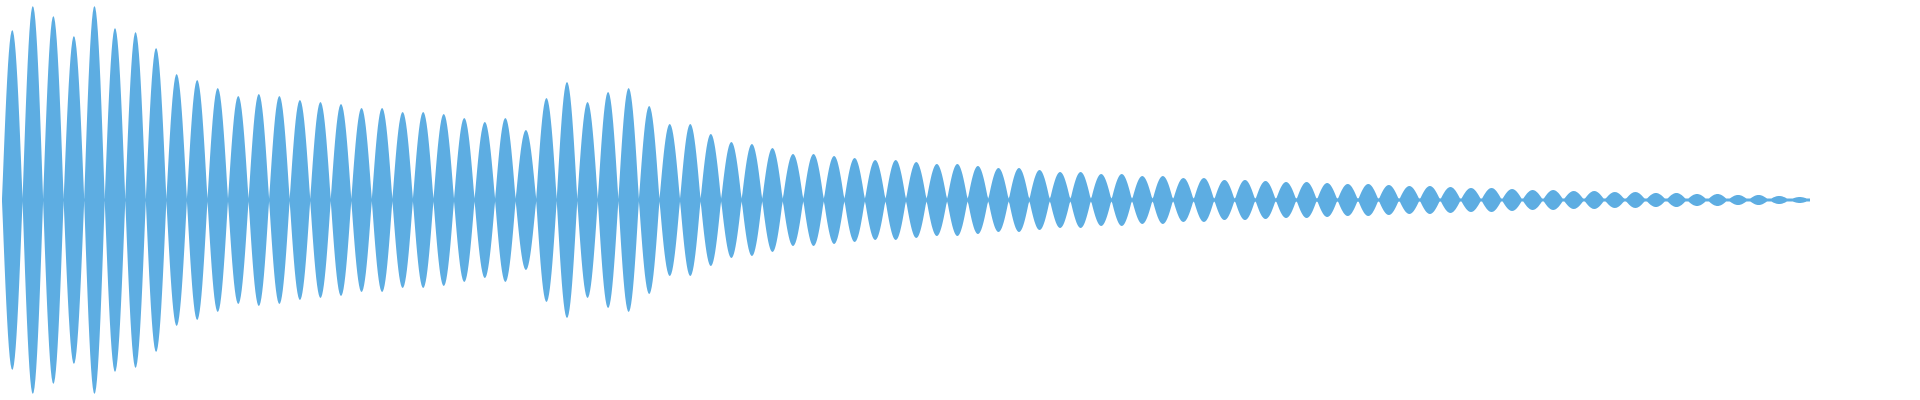  I want to click on waveform-center-line, so click(906, 200).